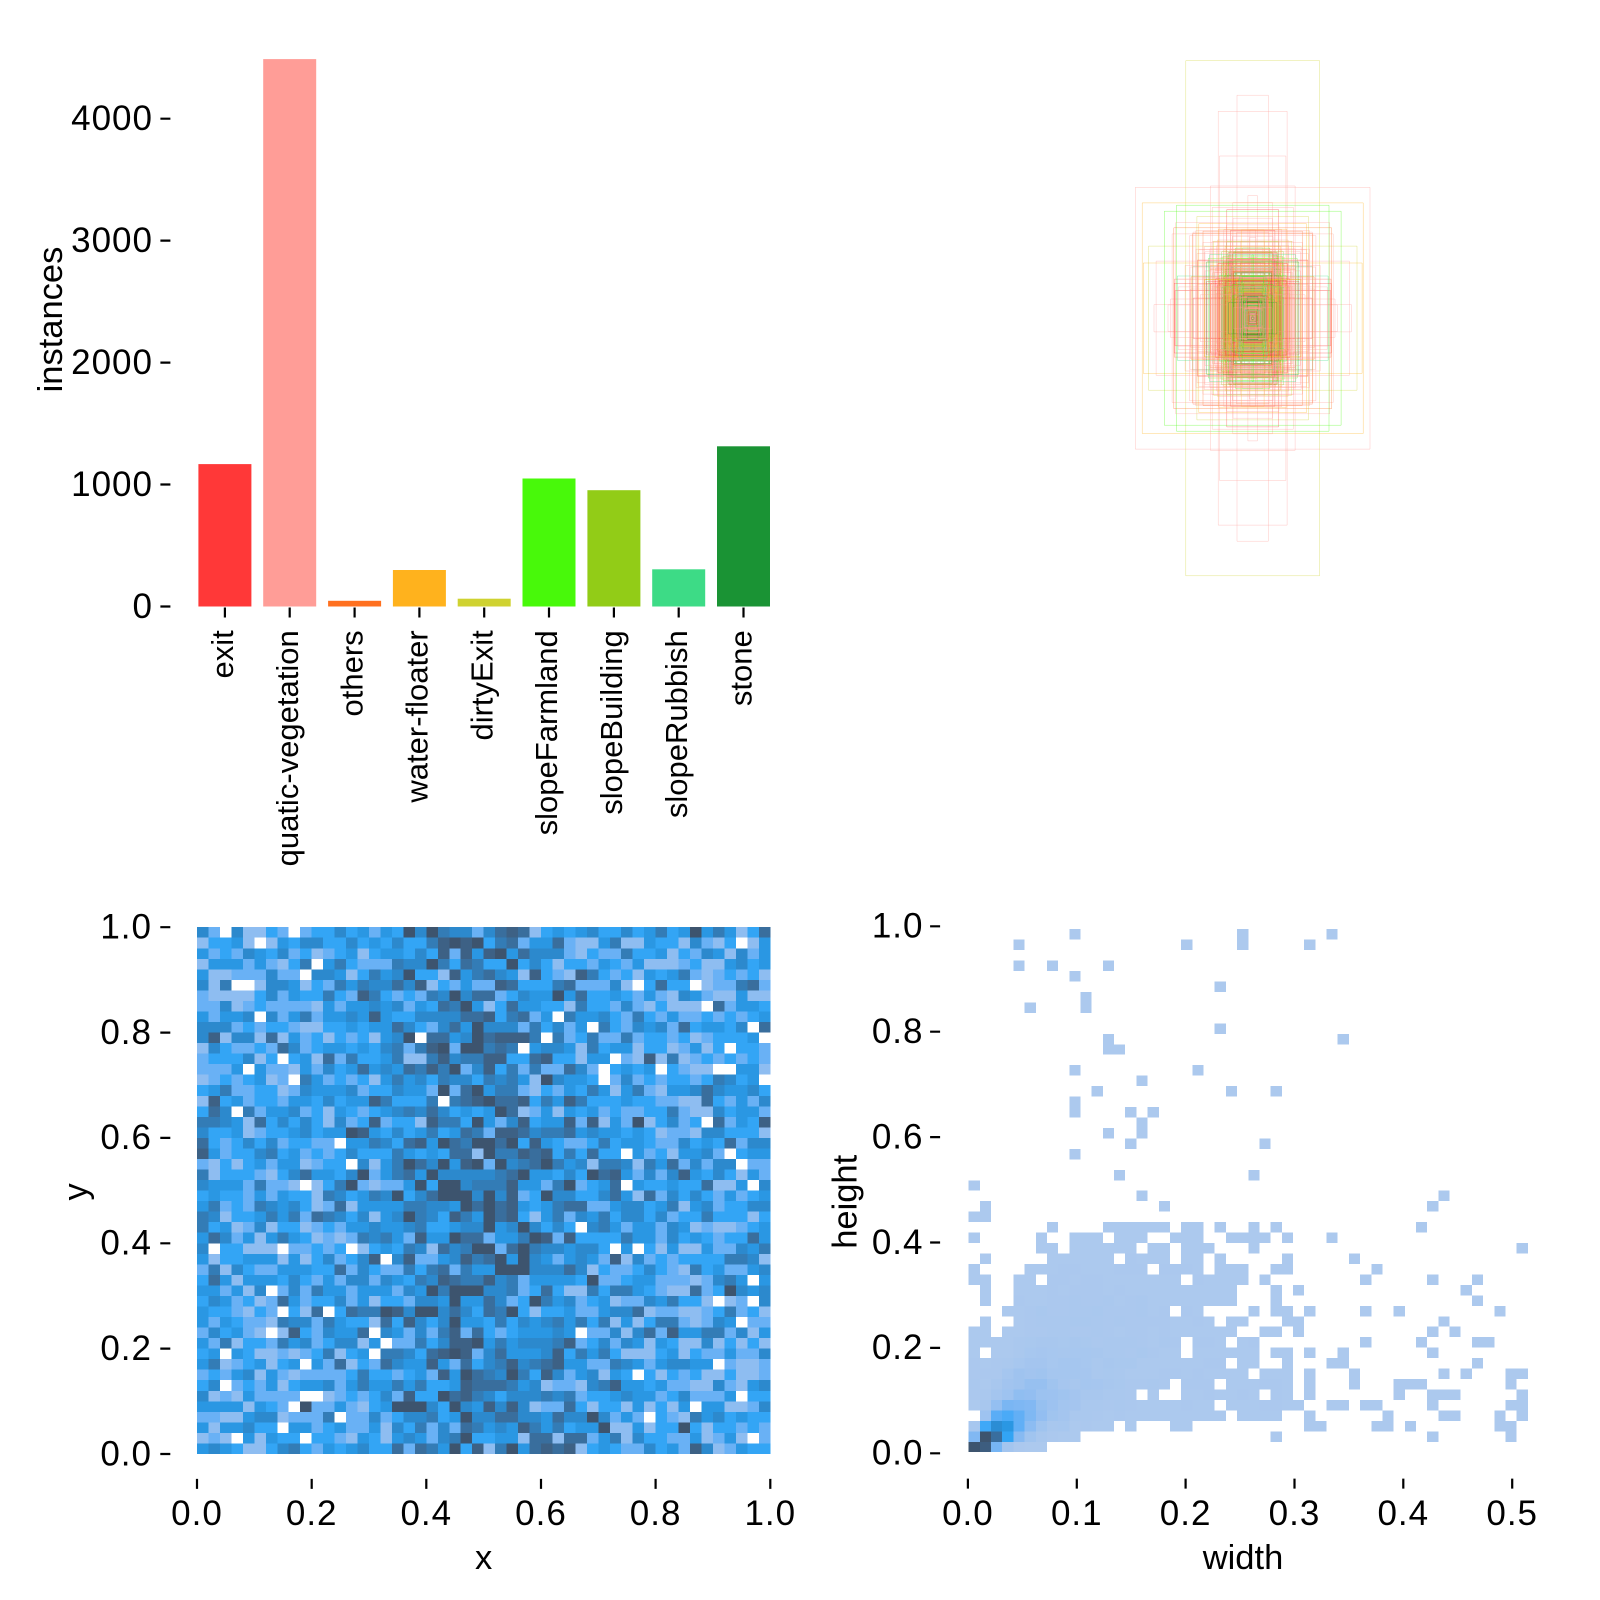 This screenshot has width=1600, height=1600. What do you see at coordinates (112, 362) in the screenshot?
I see `svg-text: 2000` at bounding box center [112, 362].